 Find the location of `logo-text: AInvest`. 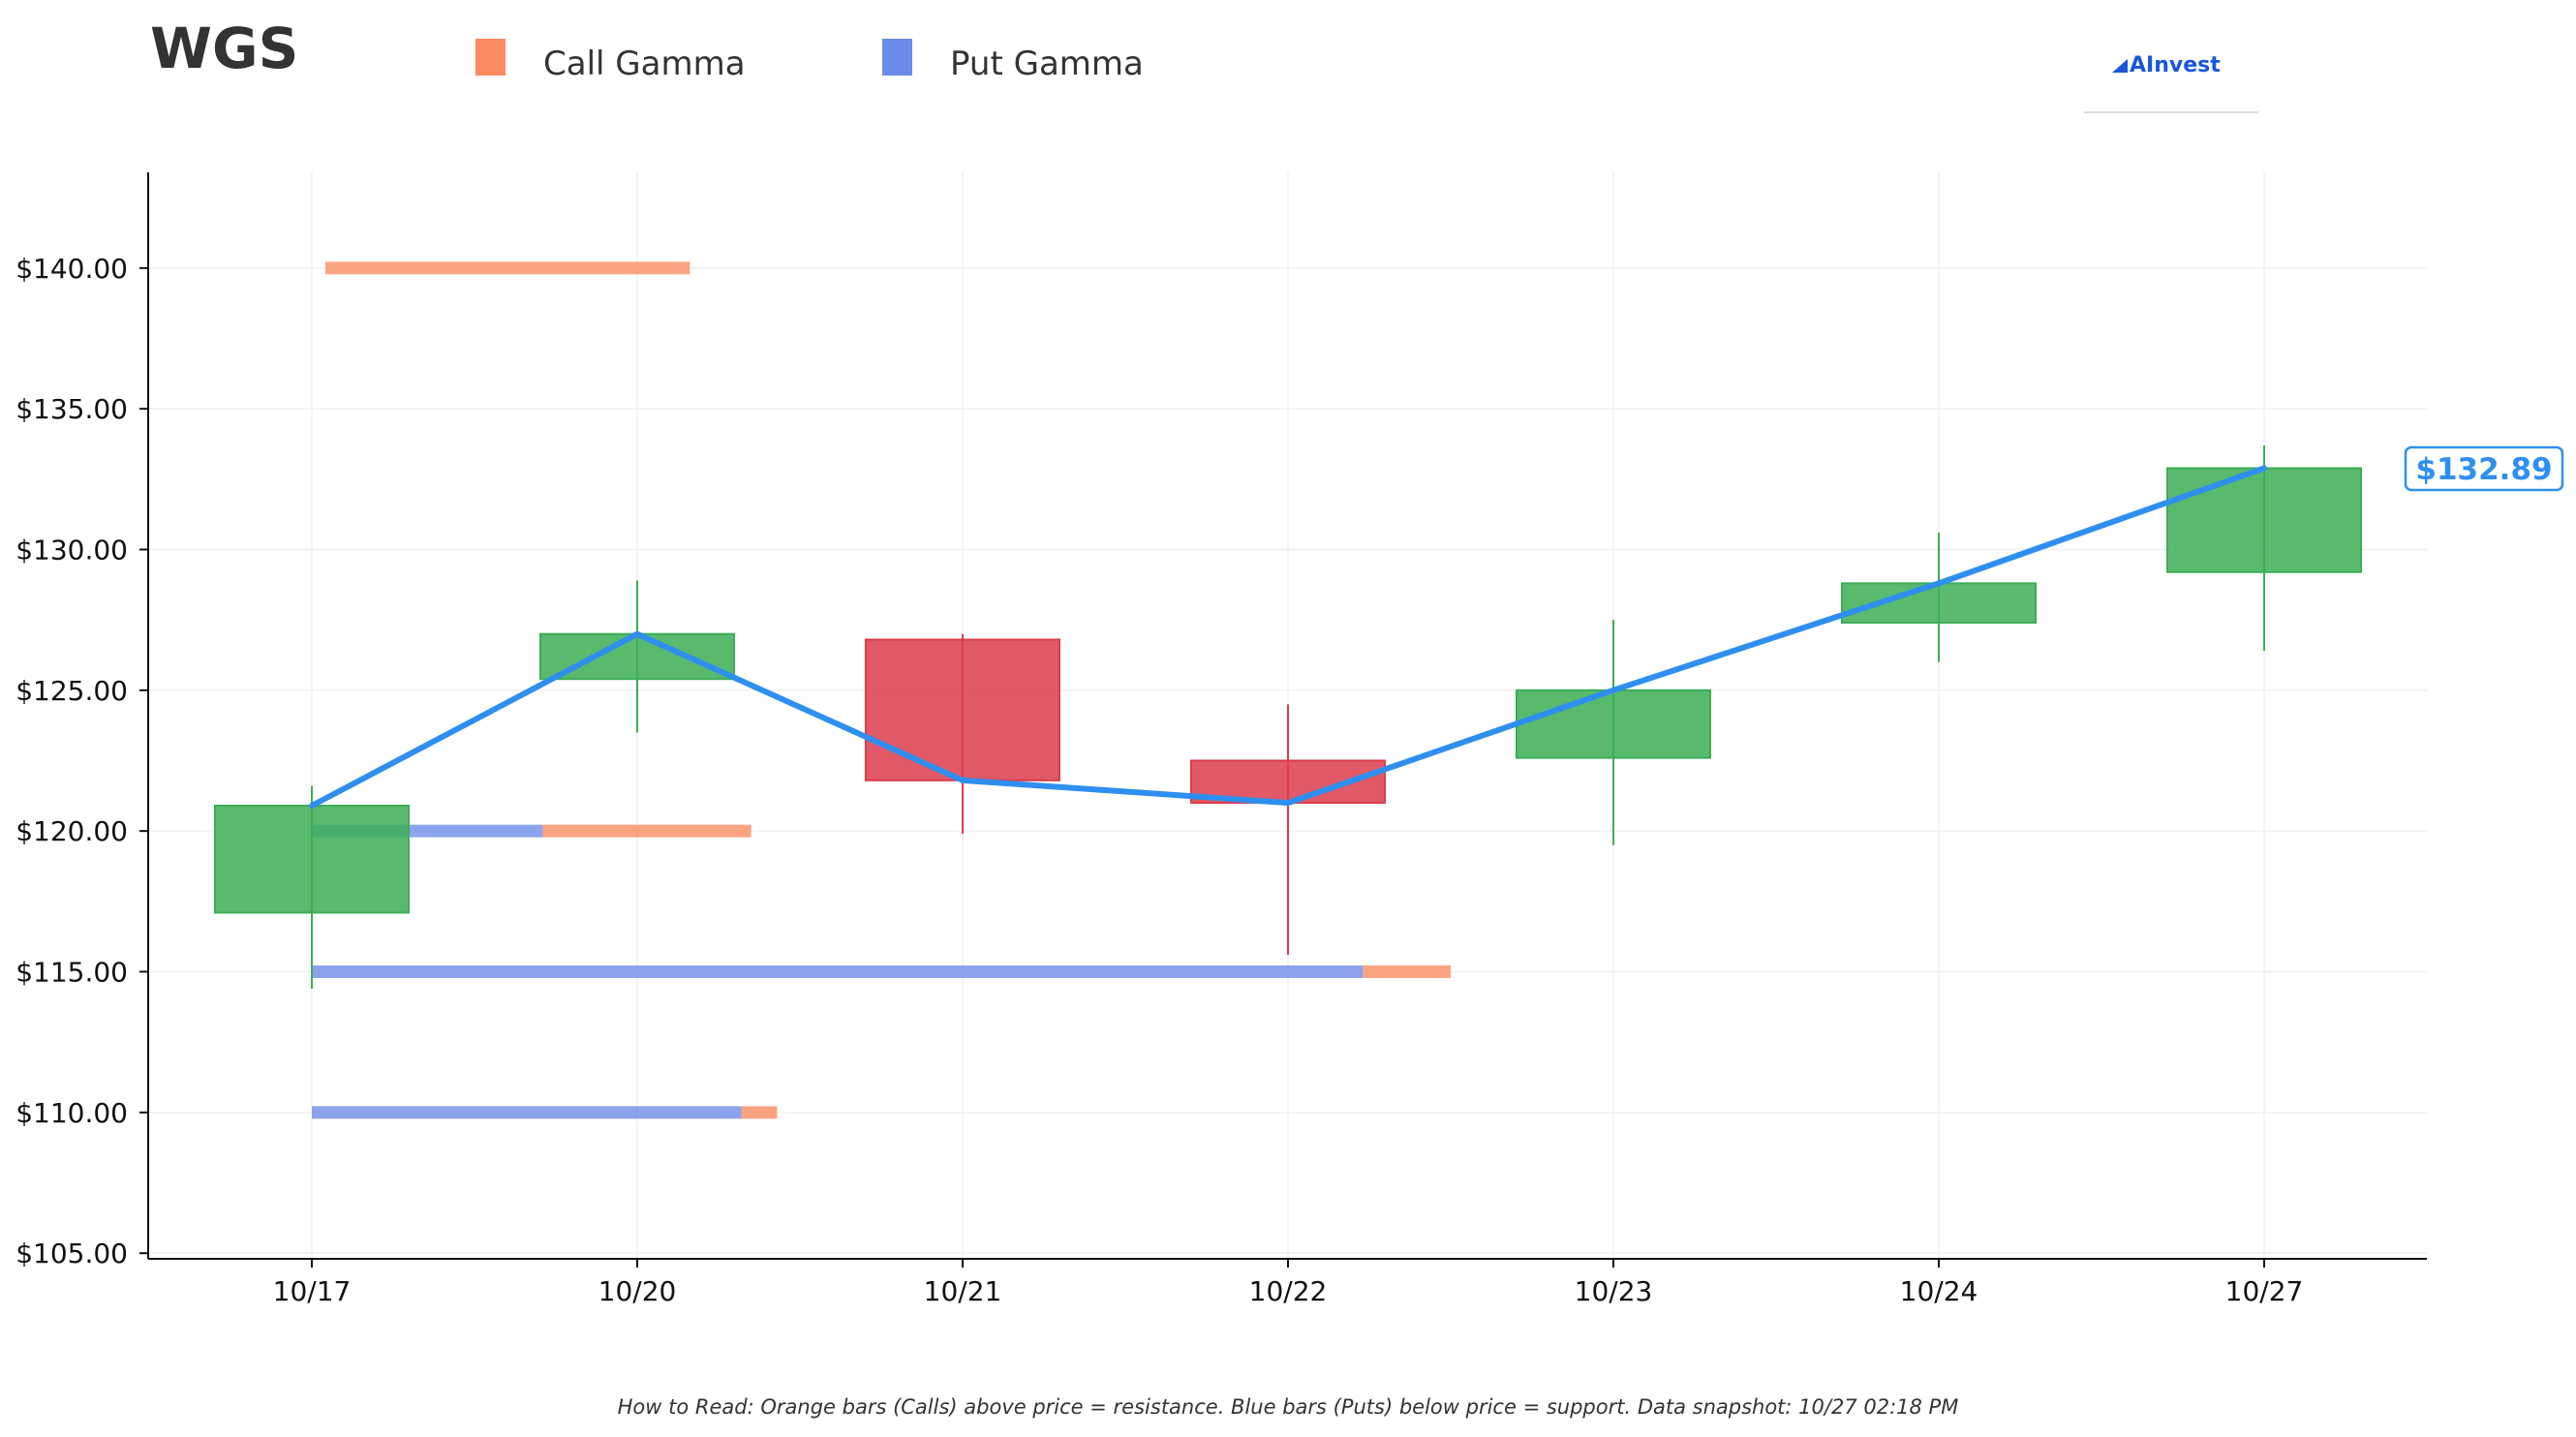

logo-text: AInvest is located at coordinates (2175, 65).